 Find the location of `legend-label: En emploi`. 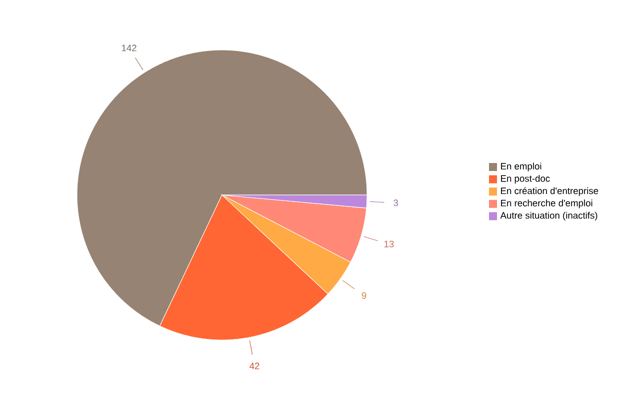

legend-label: En emploi is located at coordinates (521, 167).